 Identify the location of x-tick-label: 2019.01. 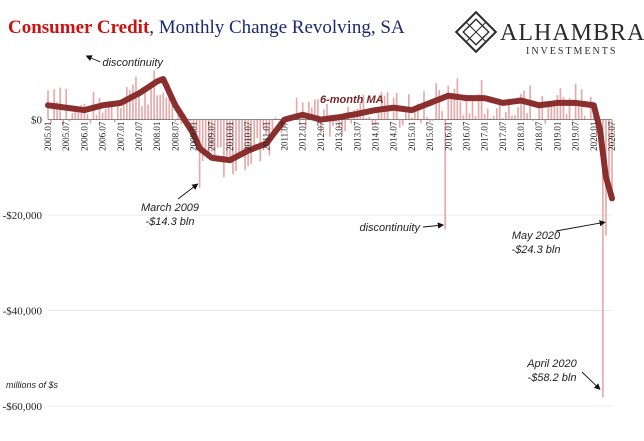
(557, 136).